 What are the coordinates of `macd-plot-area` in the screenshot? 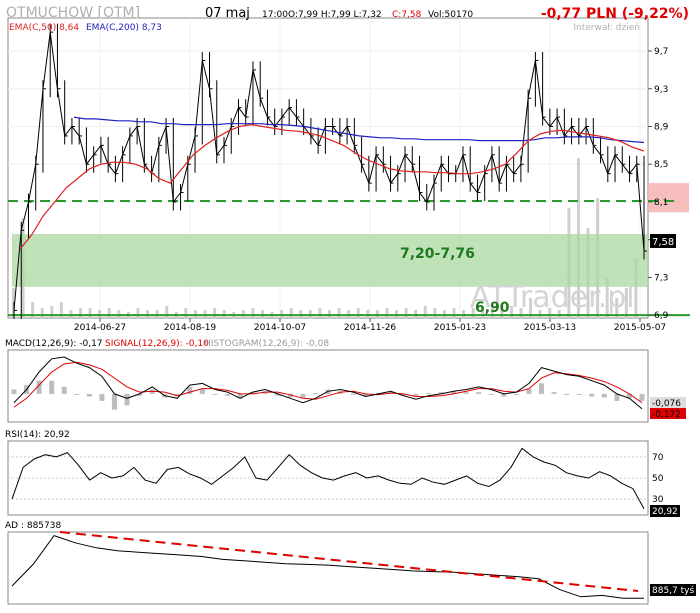 It's located at (328, 386).